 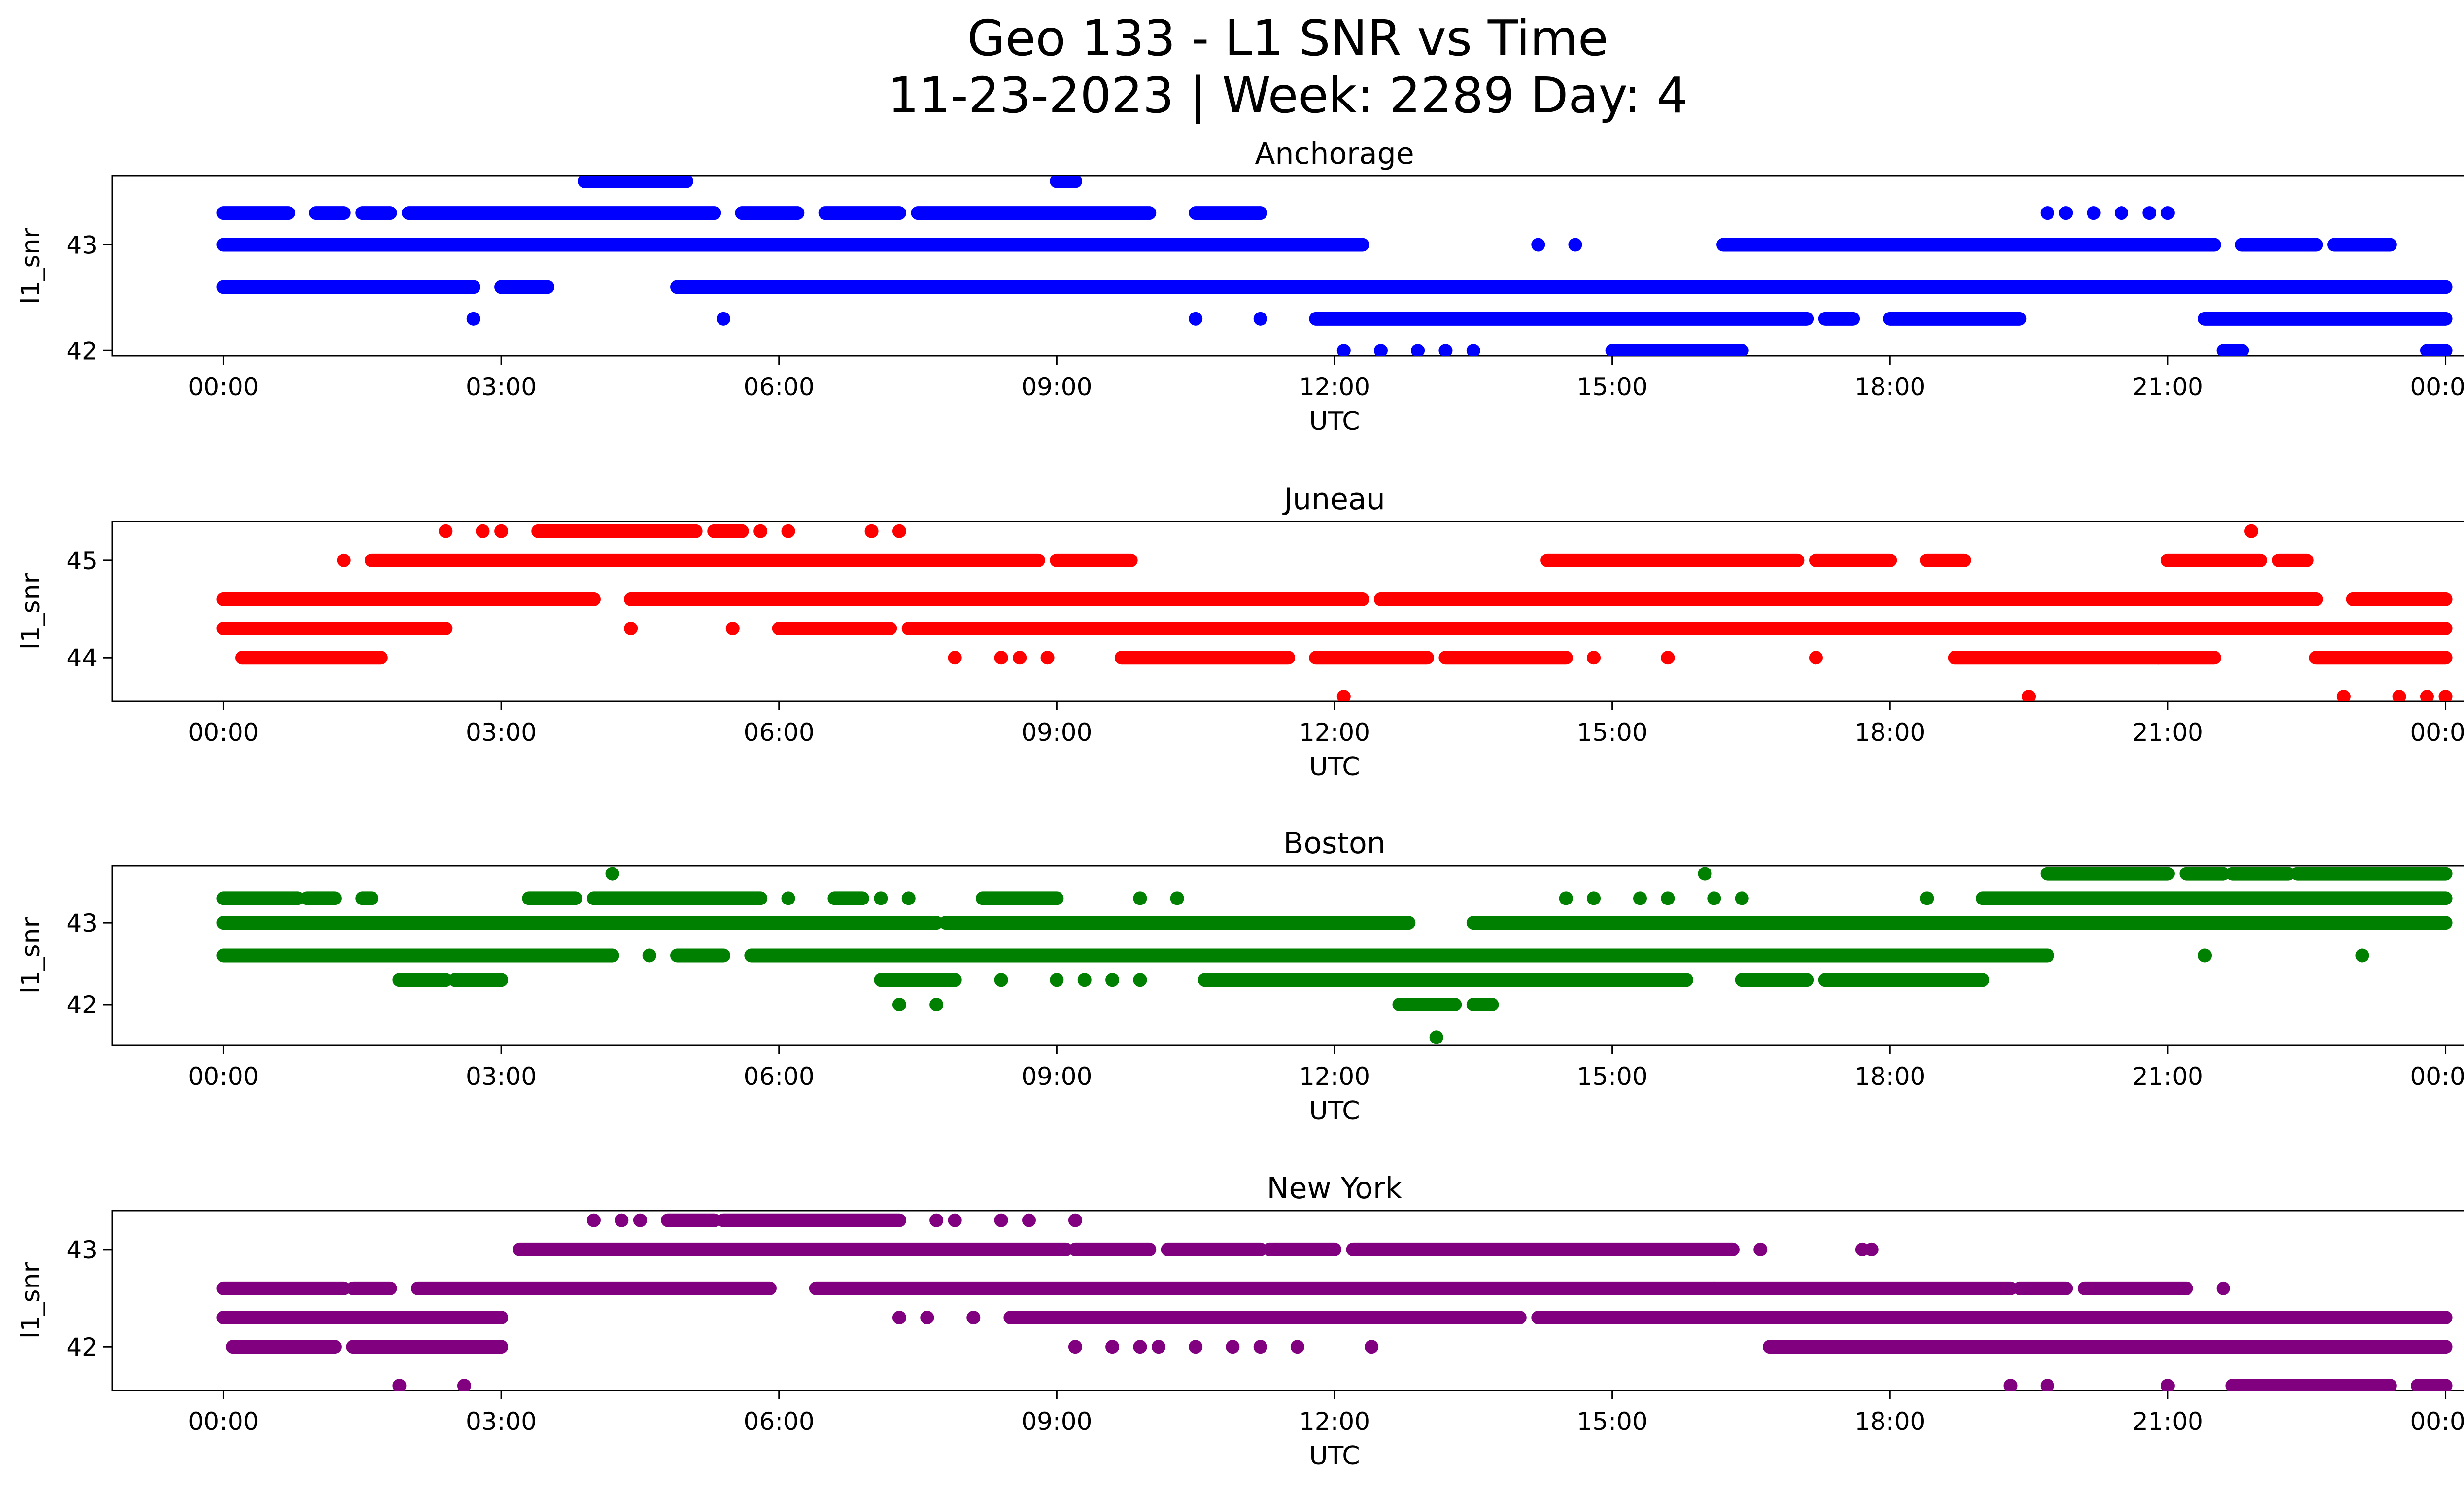 What do you see at coordinates (1334, 843) in the screenshot?
I see `subplot-title: Boston` at bounding box center [1334, 843].